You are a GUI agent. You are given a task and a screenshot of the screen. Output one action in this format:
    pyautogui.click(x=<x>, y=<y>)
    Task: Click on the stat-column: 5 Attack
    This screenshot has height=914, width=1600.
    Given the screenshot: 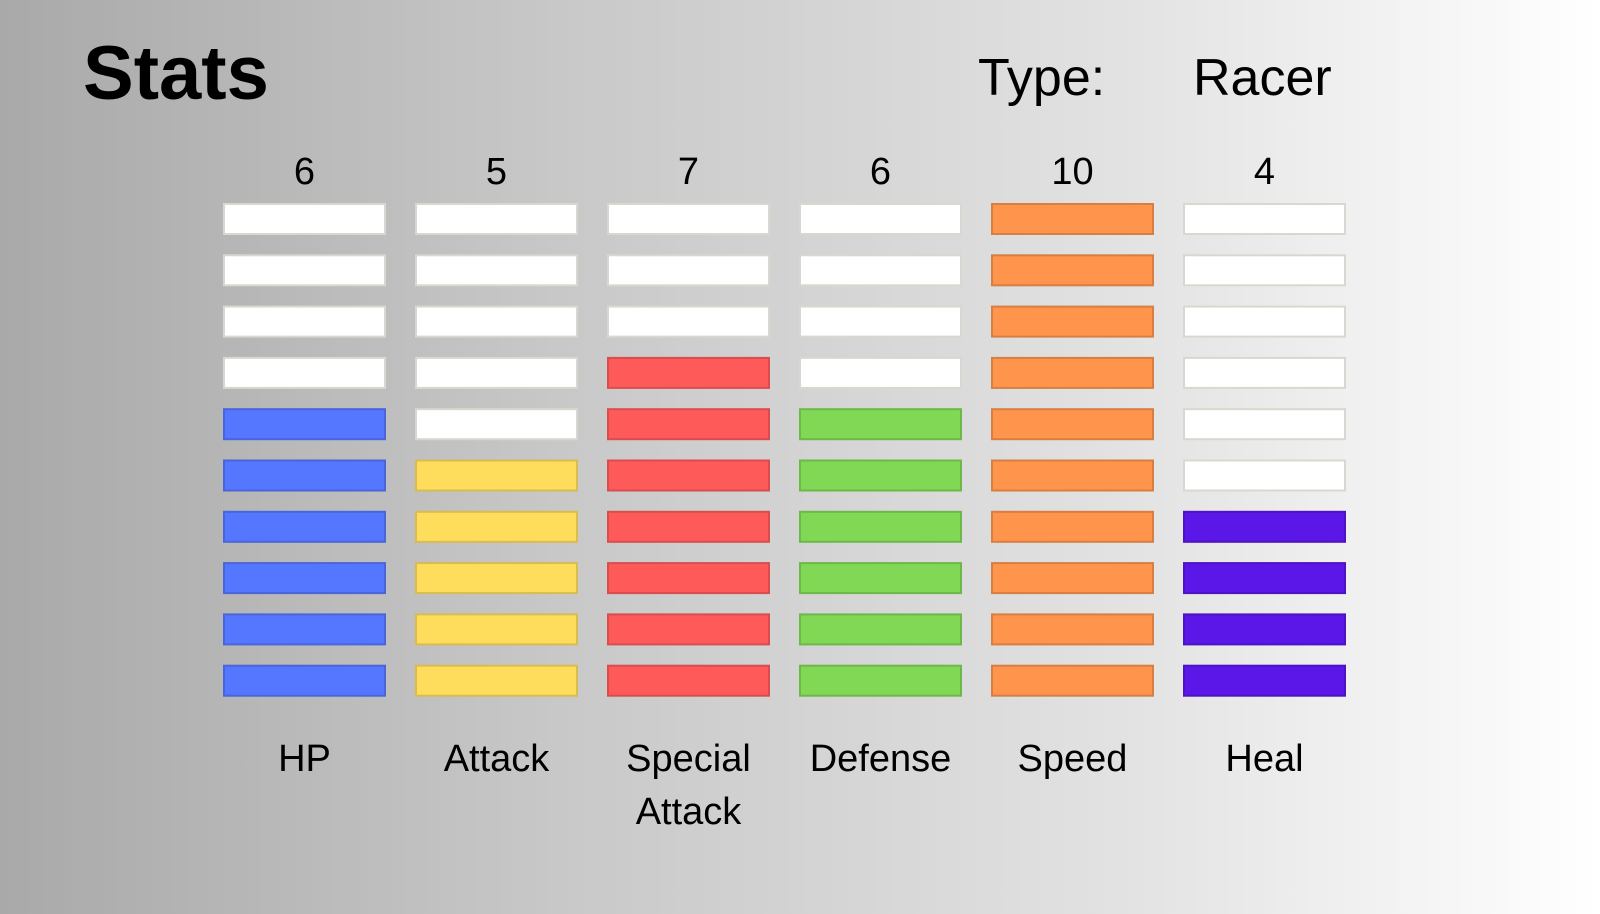 What is the action you would take?
    pyautogui.click(x=496, y=465)
    